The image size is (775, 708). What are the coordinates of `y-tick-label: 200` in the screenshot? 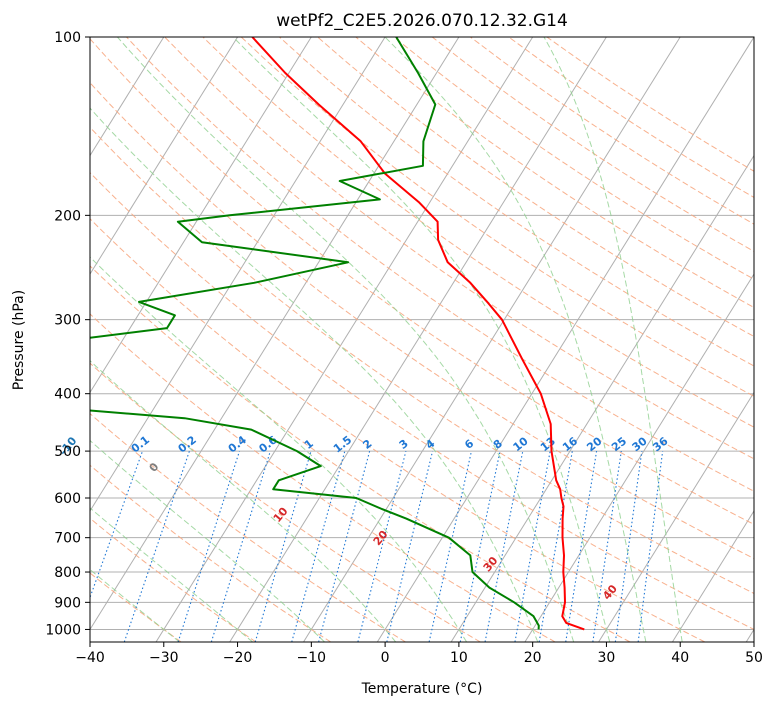 It's located at (67, 216).